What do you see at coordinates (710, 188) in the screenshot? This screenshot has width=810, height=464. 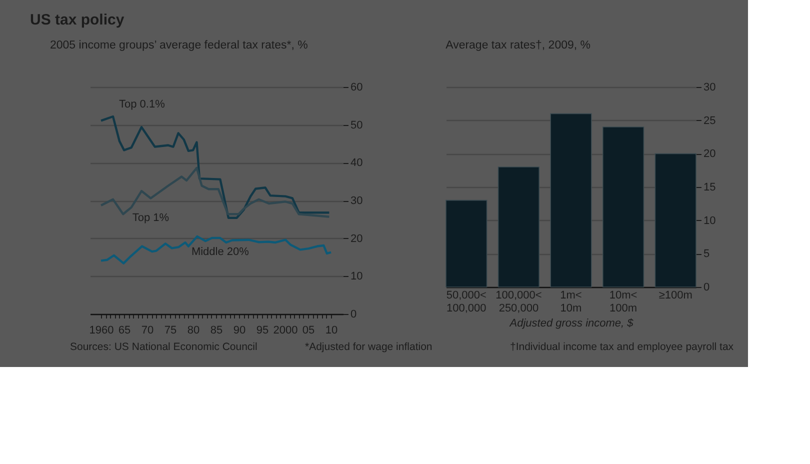 I see `y-tick-label: 15` at bounding box center [710, 188].